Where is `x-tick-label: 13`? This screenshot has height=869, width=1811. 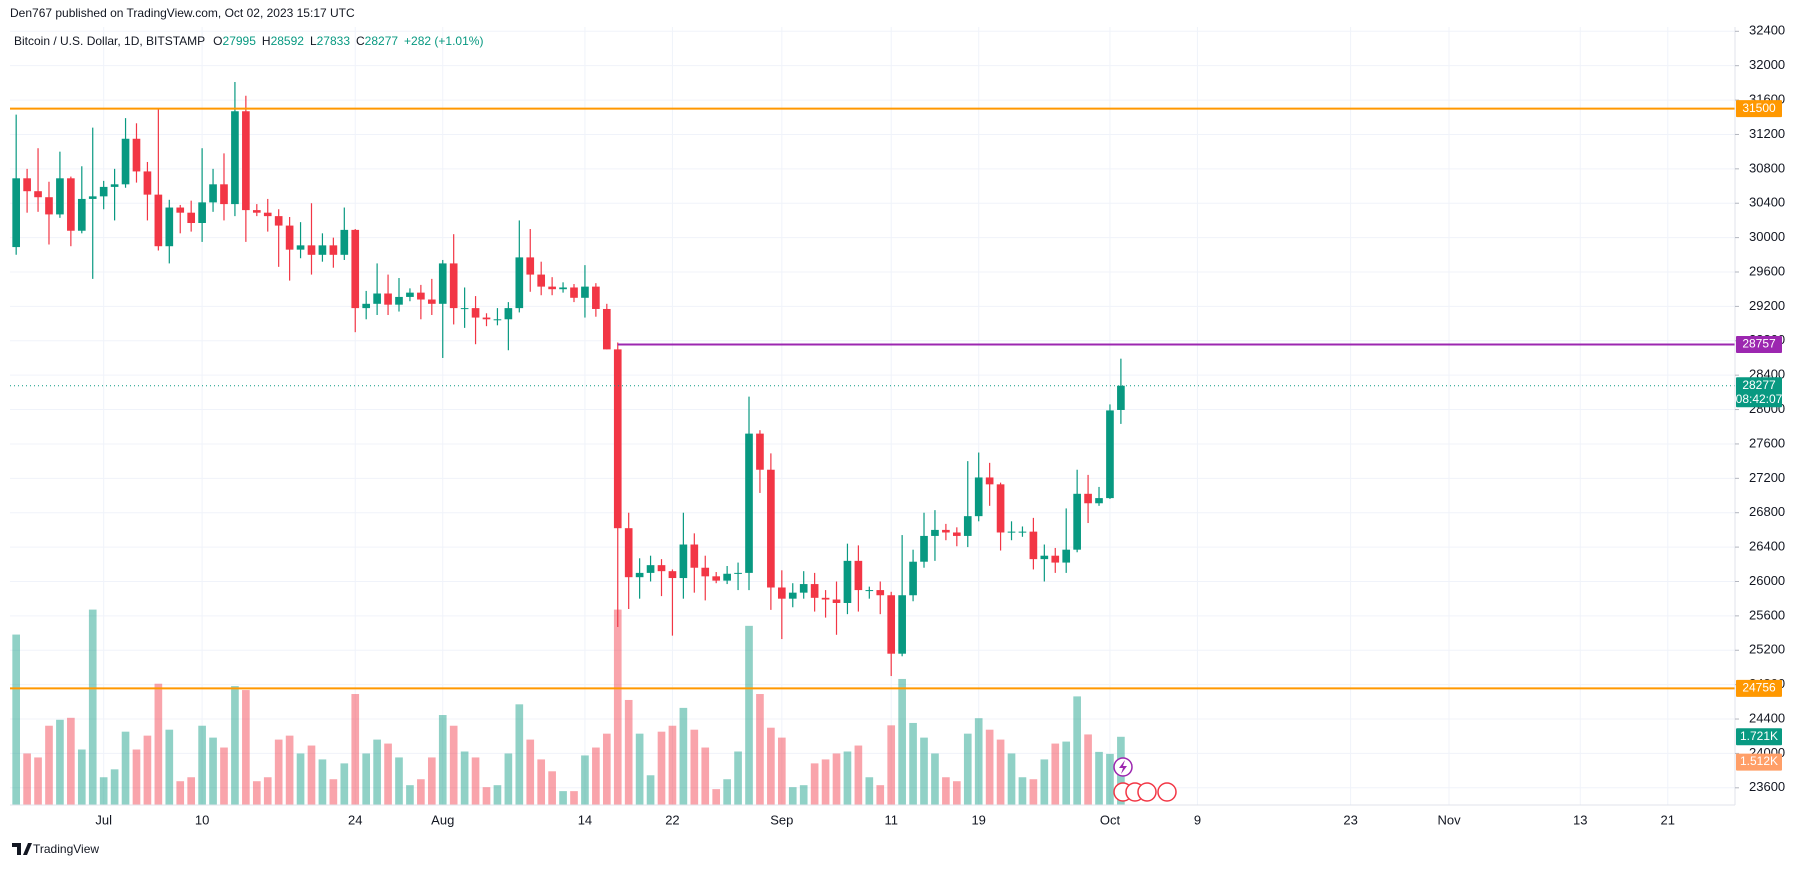 x-tick-label: 13 is located at coordinates (1580, 819).